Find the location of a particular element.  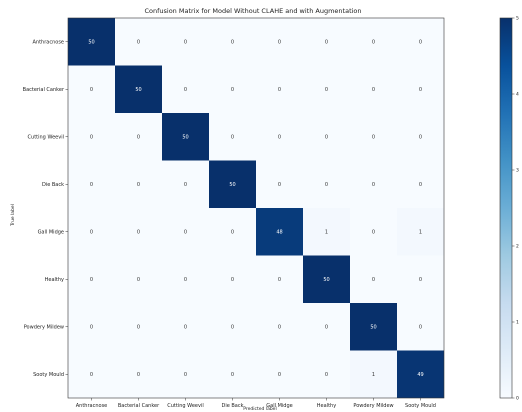

y-tick-label: Bacterial Canker is located at coordinates (44, 90).